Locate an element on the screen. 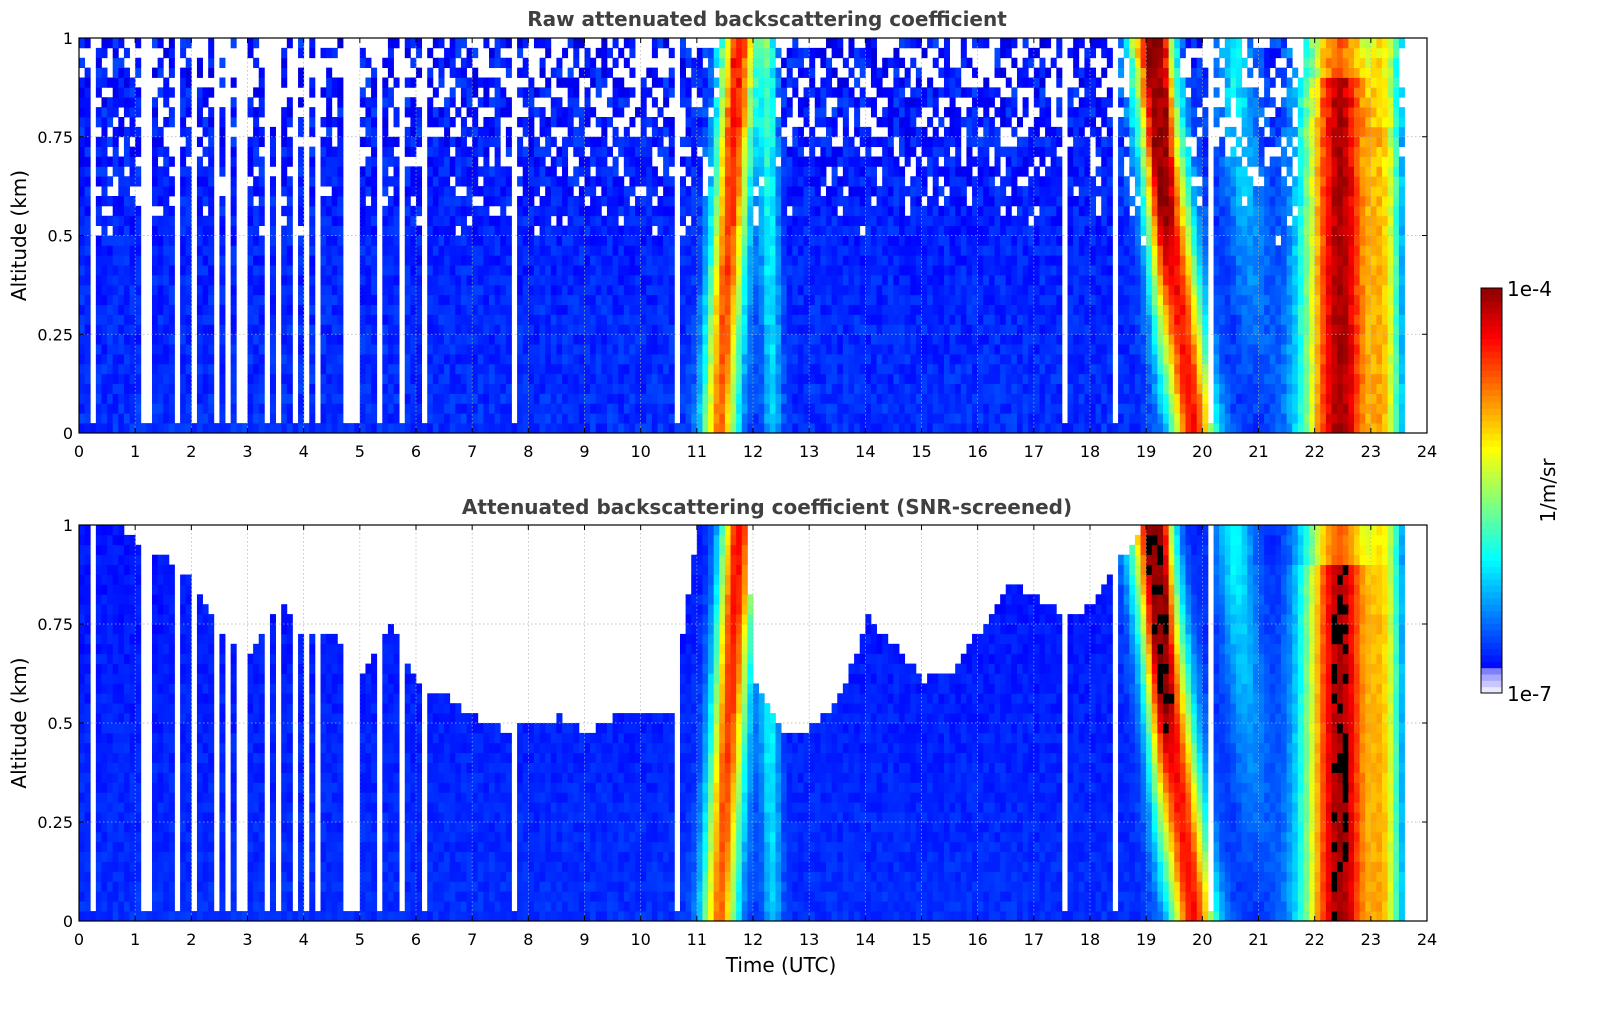  colorbar-max-label: 1e-4 is located at coordinates (1529, 289).